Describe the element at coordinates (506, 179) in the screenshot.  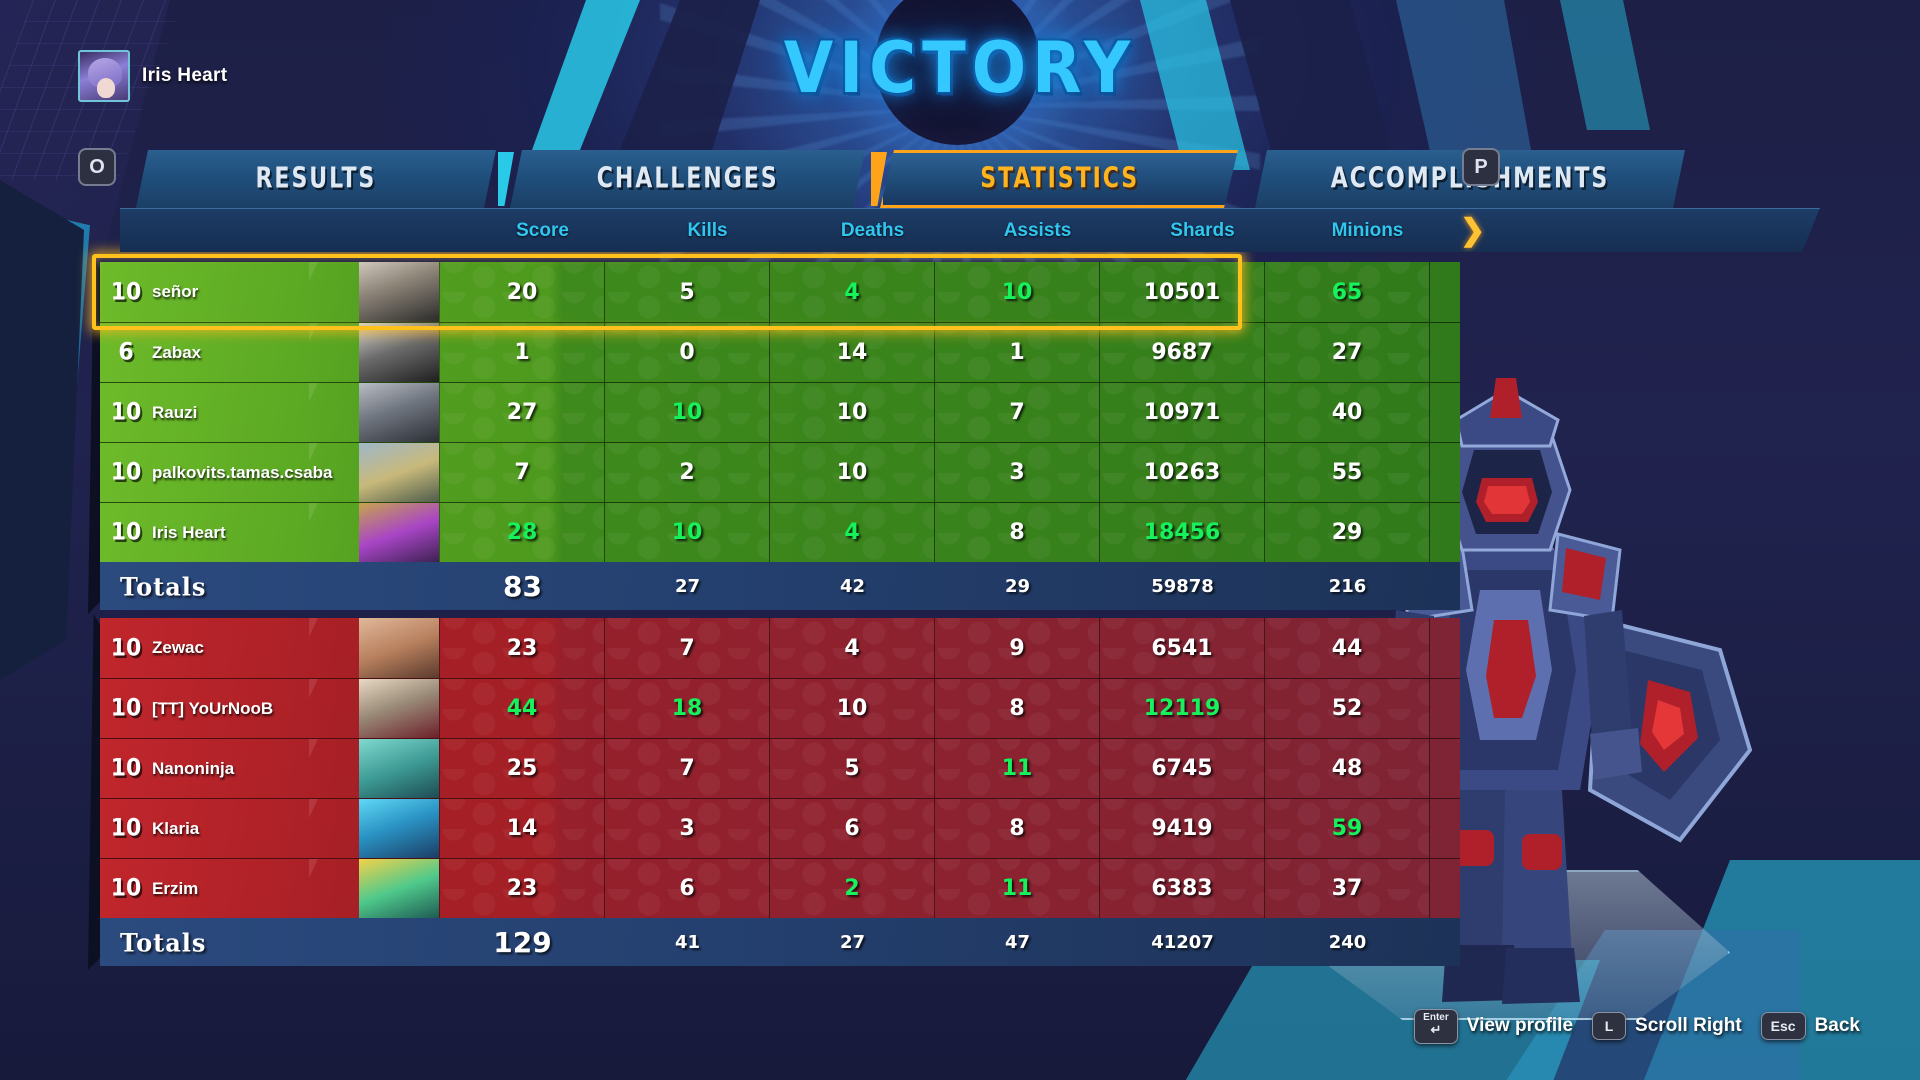
I see `tab-separator` at that location.